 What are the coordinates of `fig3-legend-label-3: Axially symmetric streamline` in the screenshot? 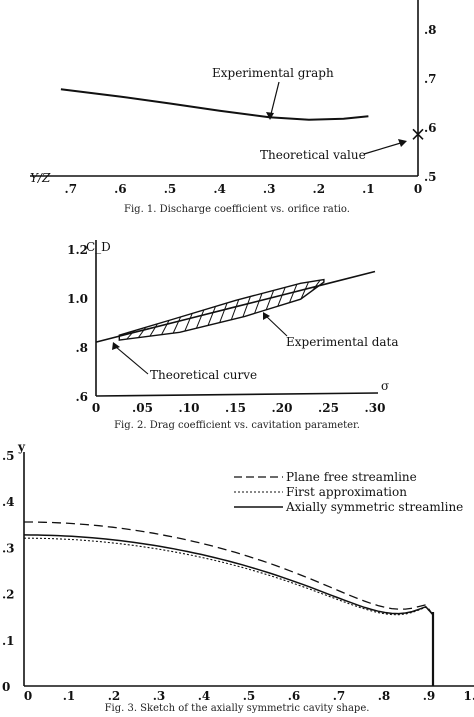 It's located at (374, 507).